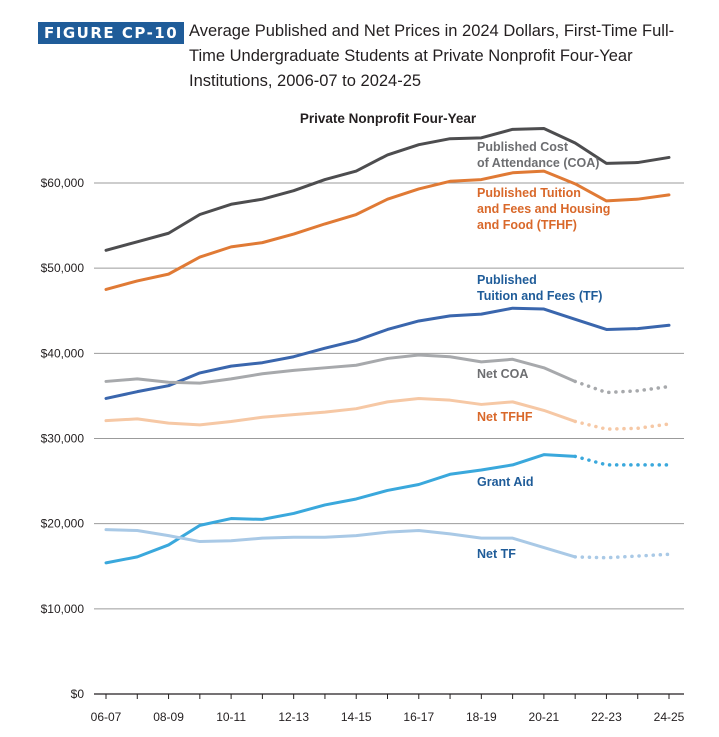  What do you see at coordinates (507, 280) in the screenshot?
I see `series-label: Published` at bounding box center [507, 280].